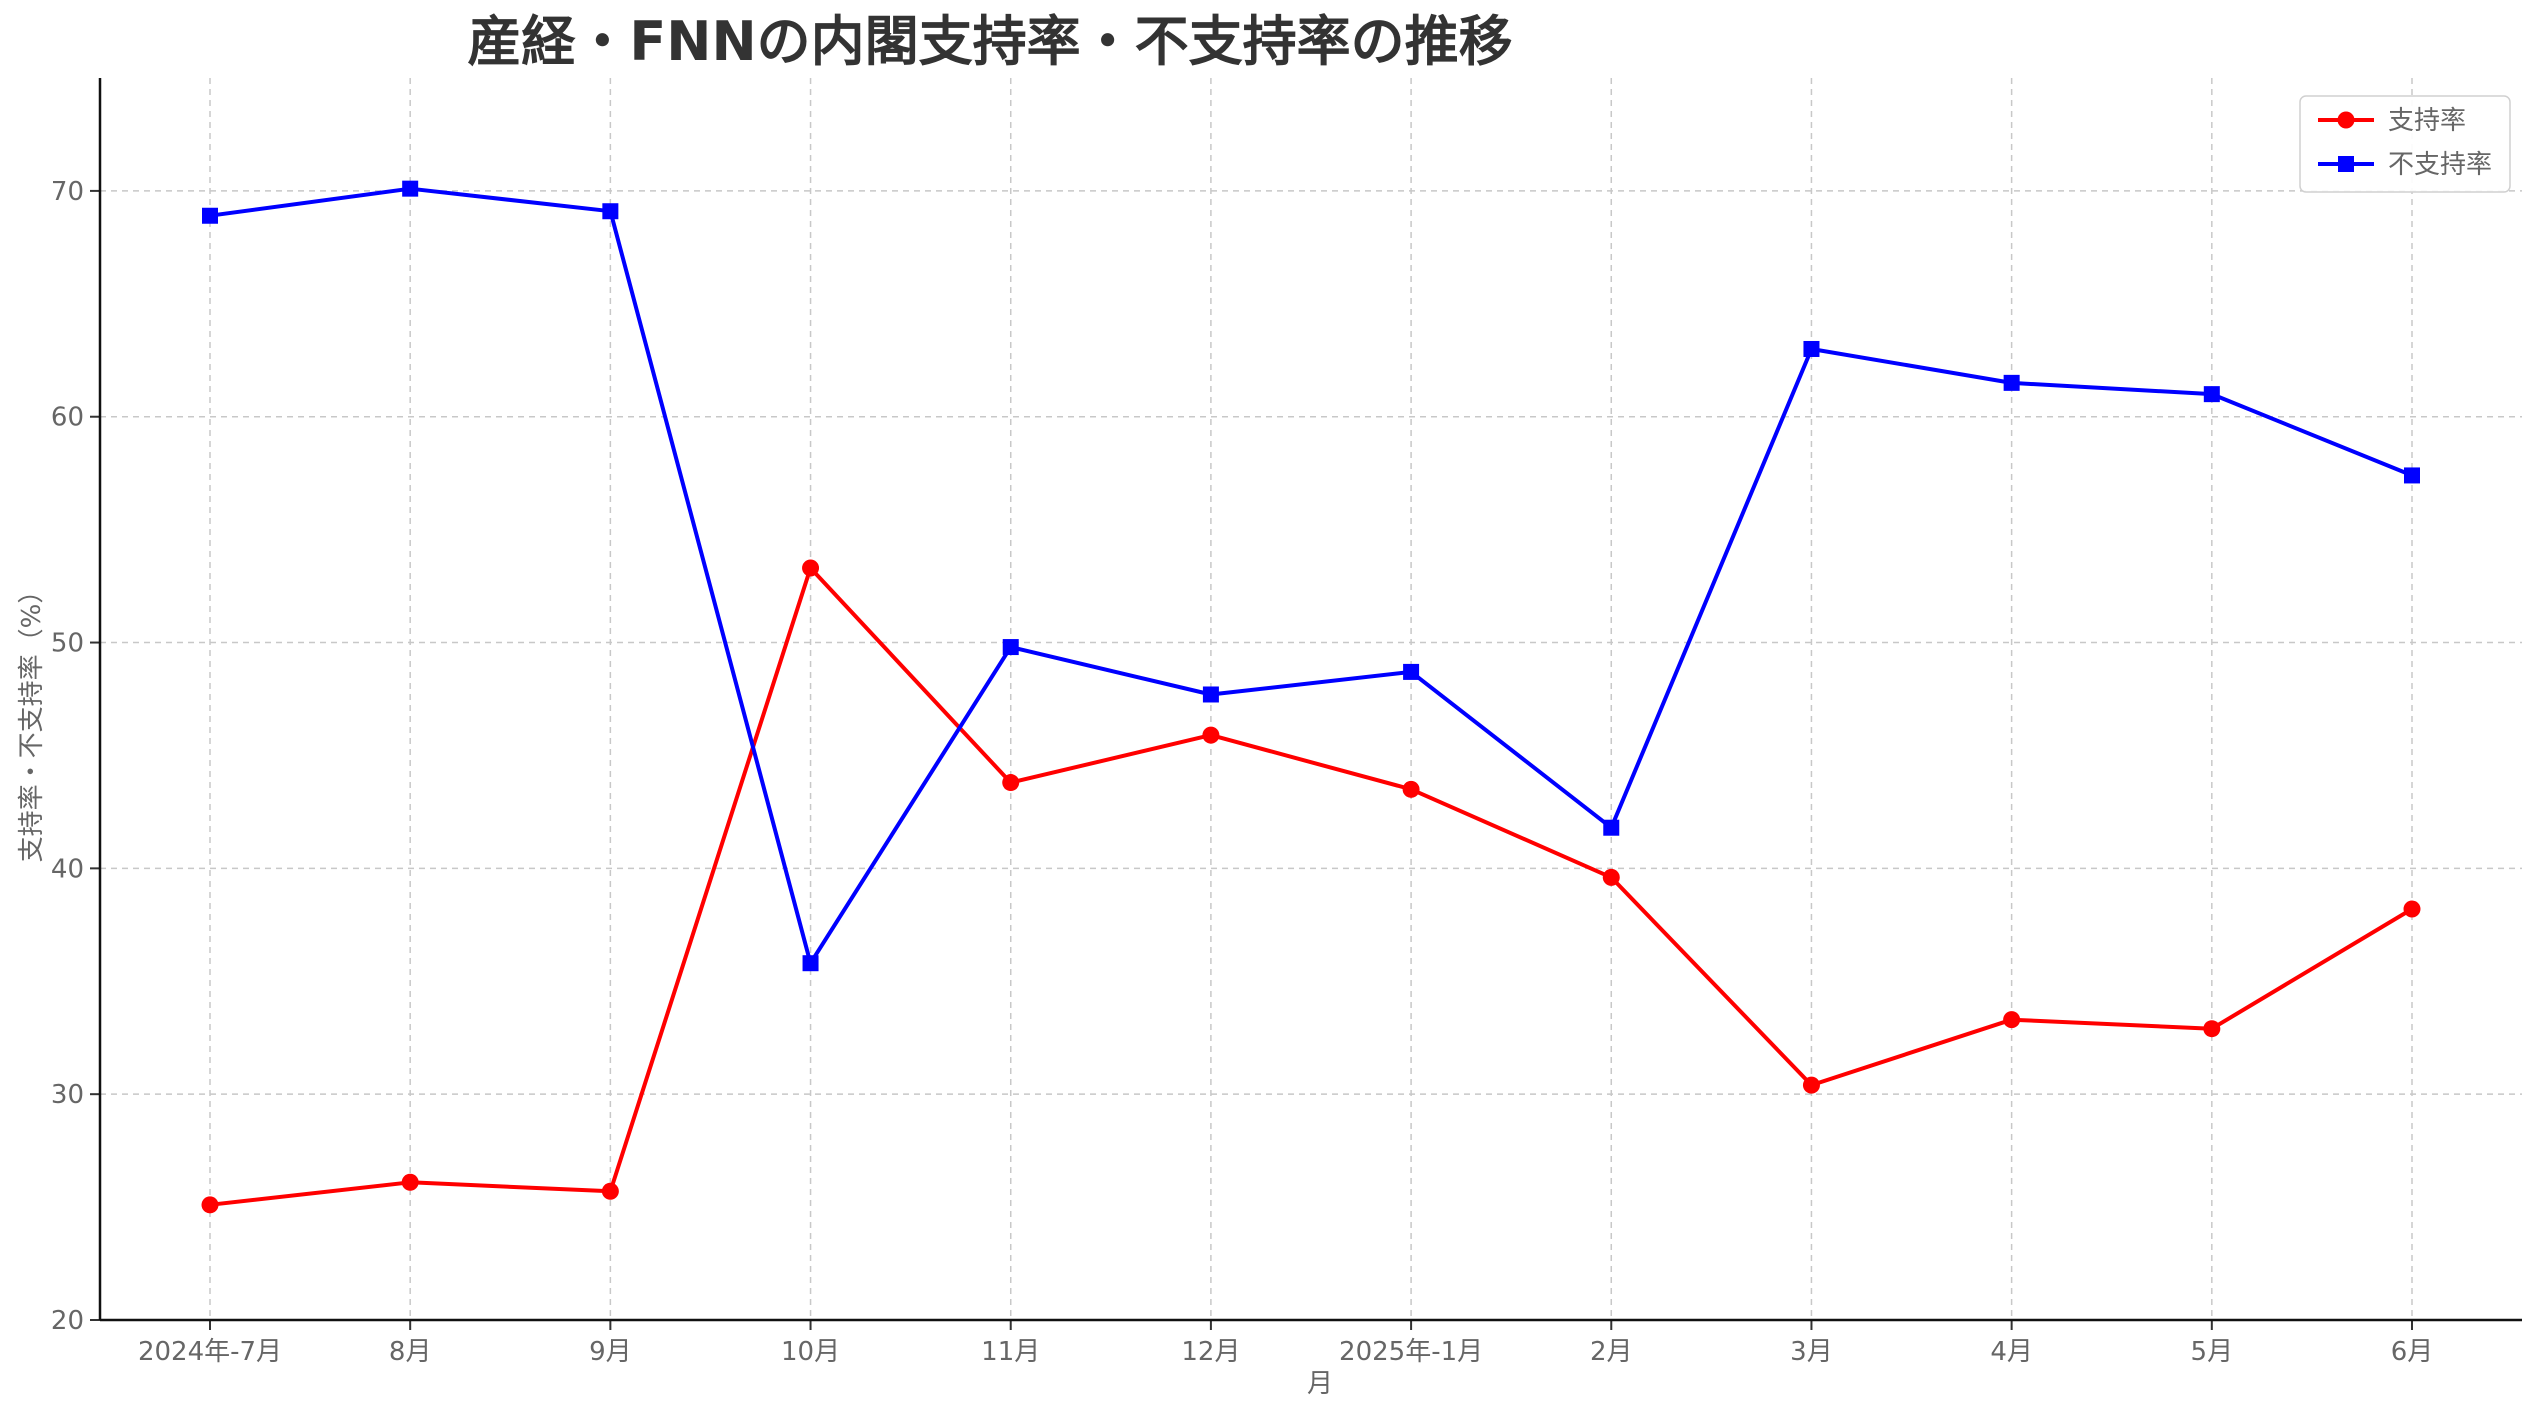 This screenshot has width=2540, height=1423. What do you see at coordinates (2212, 1352) in the screenshot?
I see `x-tick-label: 5月` at bounding box center [2212, 1352].